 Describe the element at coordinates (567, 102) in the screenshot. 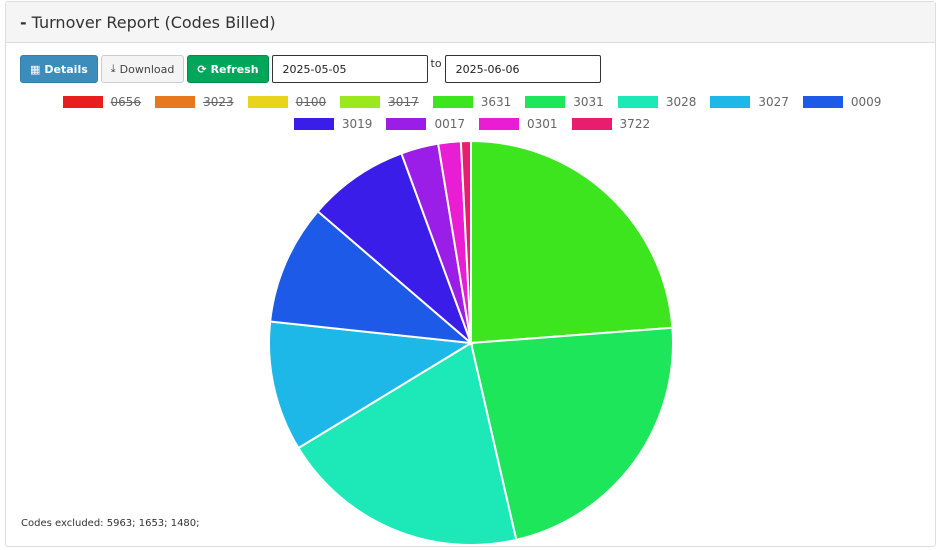

I see `legend-item: 3031` at that location.